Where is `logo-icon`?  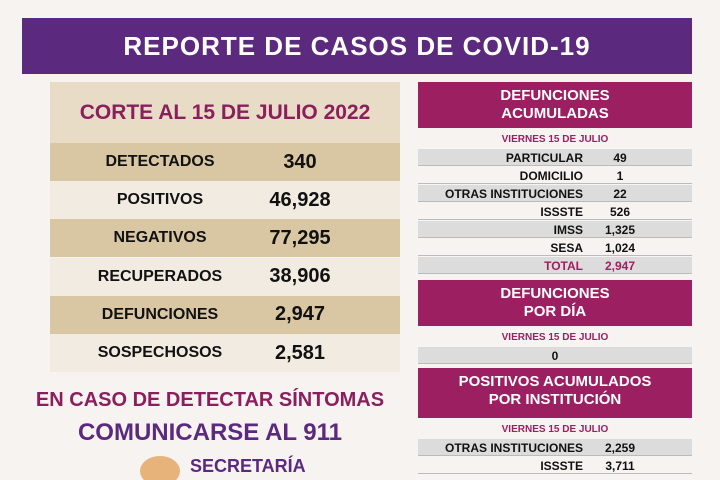 logo-icon is located at coordinates (160, 468).